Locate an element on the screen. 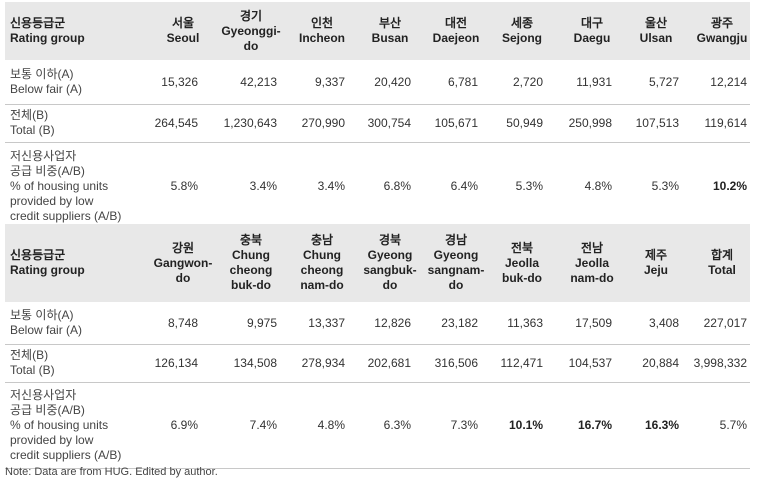 This screenshot has width=757, height=488. table-cell: 23,182 is located at coordinates (459, 322).